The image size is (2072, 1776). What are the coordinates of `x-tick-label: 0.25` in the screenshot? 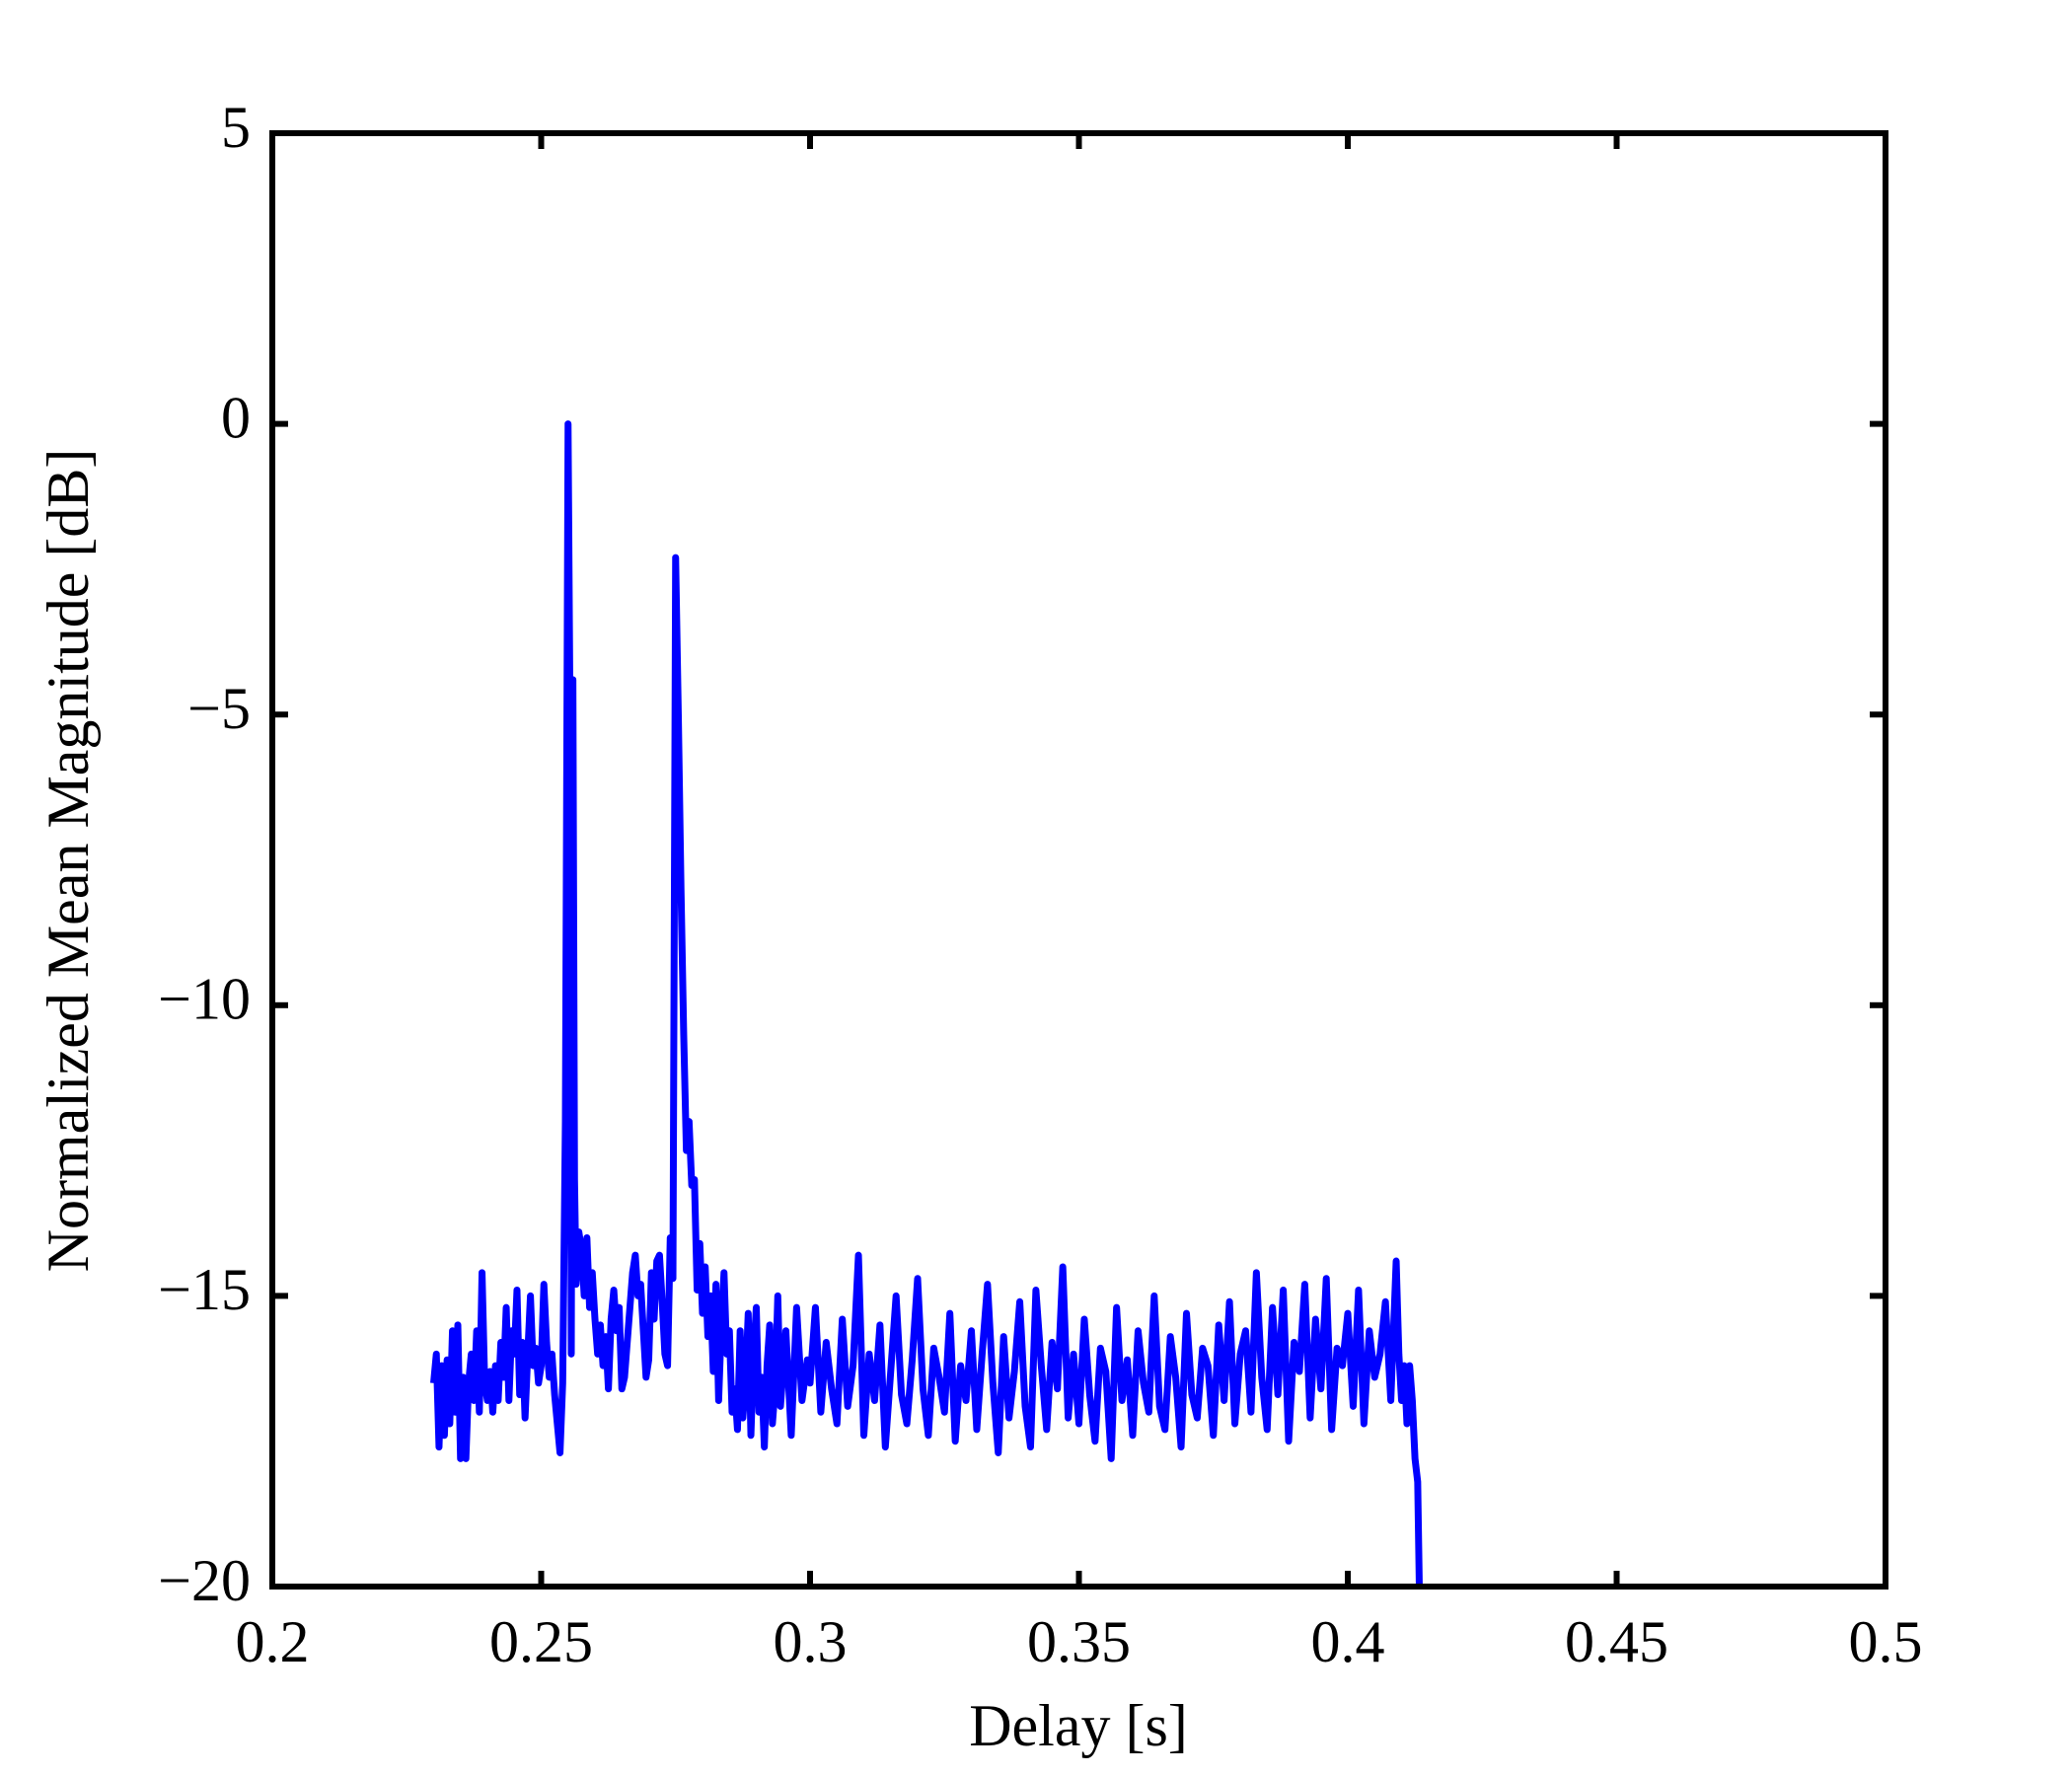 It's located at (541, 1642).